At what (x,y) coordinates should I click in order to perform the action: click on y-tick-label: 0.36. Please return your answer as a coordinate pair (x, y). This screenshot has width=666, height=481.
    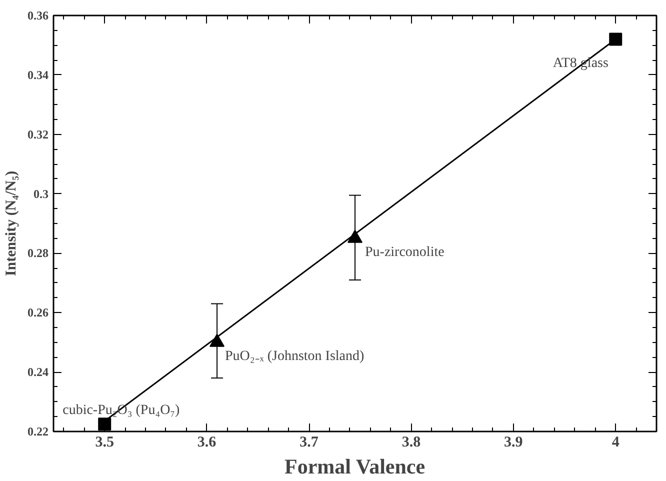
    Looking at the image, I should click on (38, 15).